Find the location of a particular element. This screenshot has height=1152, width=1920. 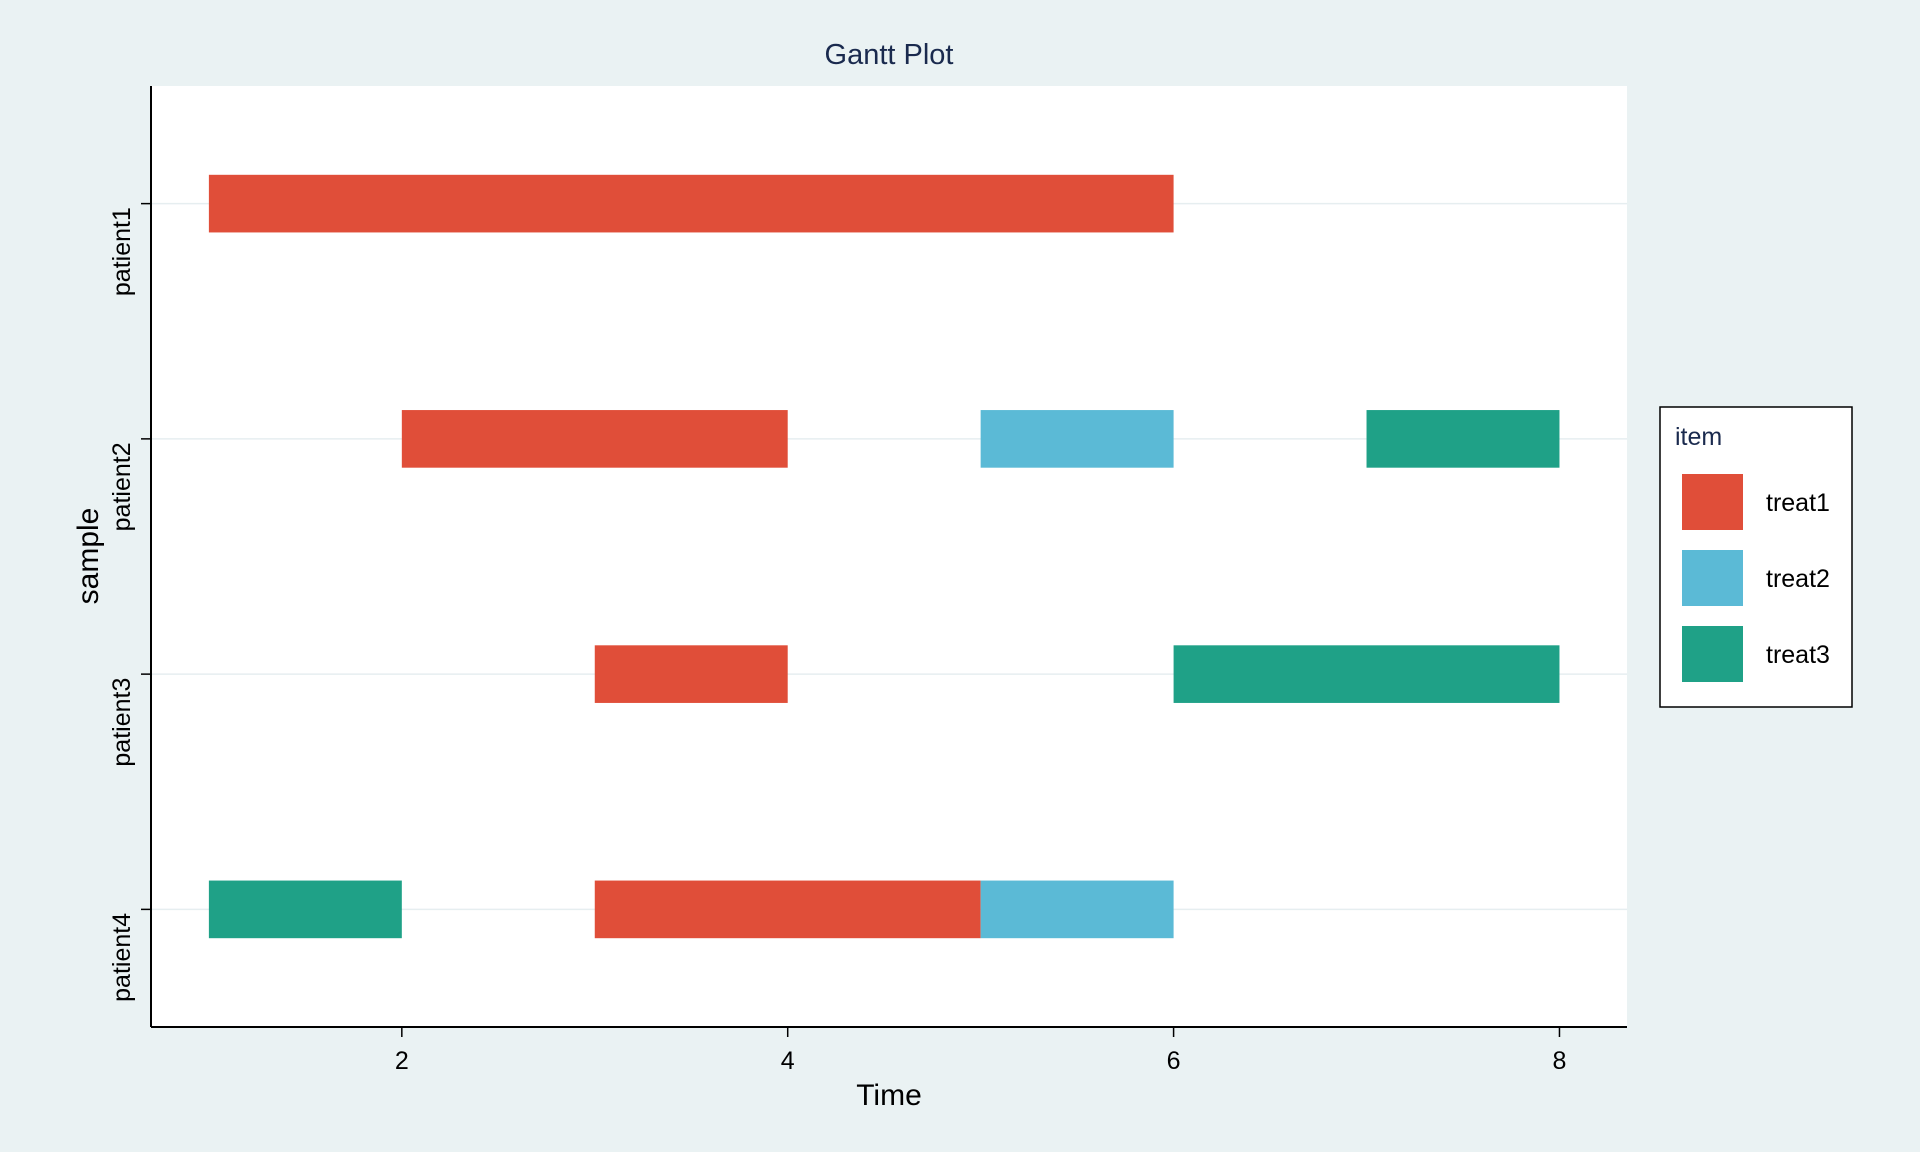

y-tick-label: patient4 is located at coordinates (122, 957).